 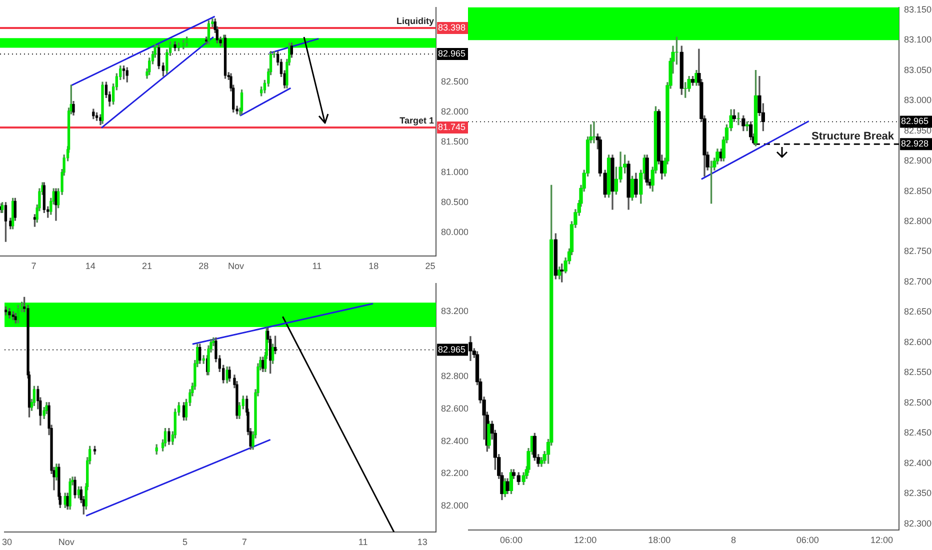 I want to click on y-tick-label: 83.000, so click(x=918, y=100).